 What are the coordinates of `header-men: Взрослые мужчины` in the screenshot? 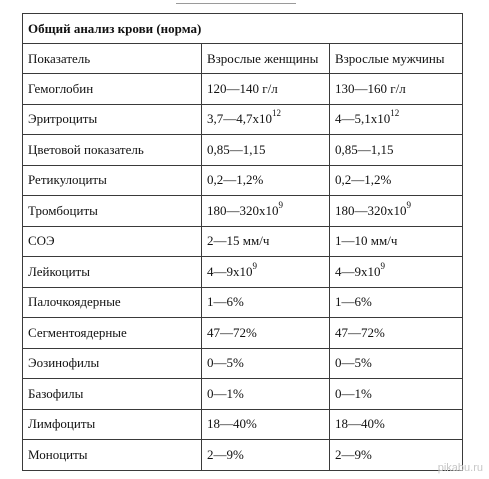 It's located at (396, 58).